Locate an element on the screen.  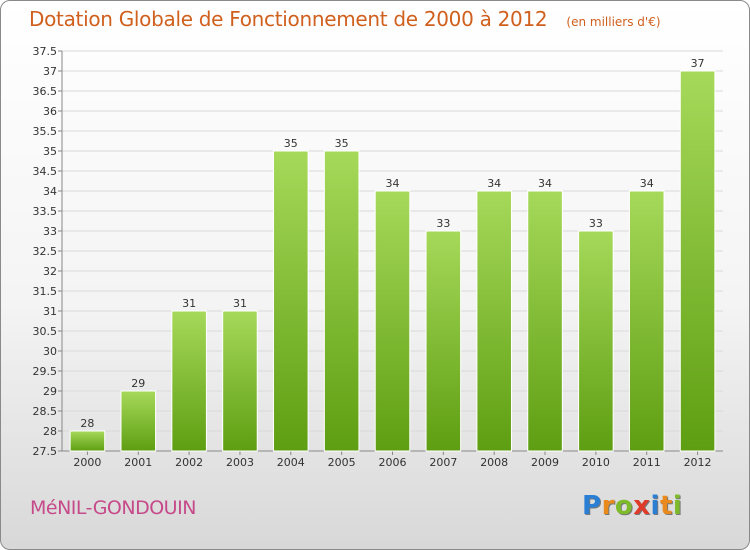
x-tick-label: 2007 is located at coordinates (443, 462).